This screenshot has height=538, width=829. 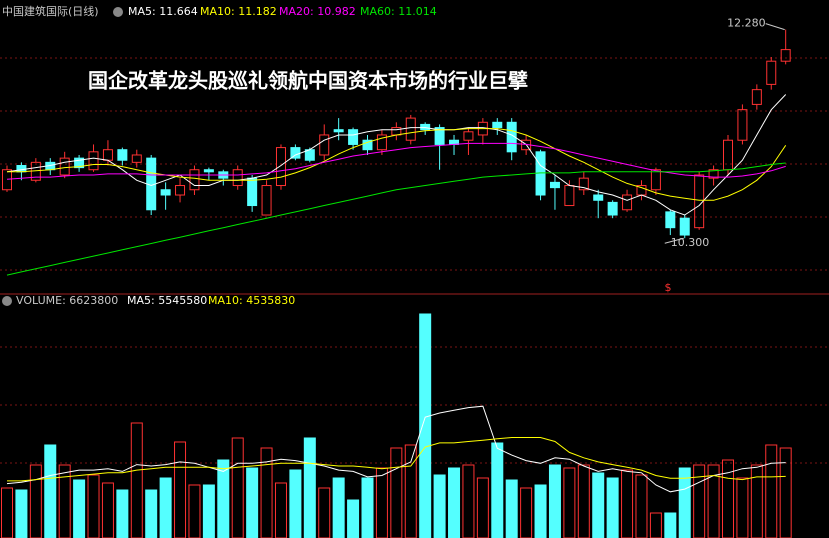 What do you see at coordinates (167, 300) in the screenshot?
I see `legend-entry: MA5: 5545580` at bounding box center [167, 300].